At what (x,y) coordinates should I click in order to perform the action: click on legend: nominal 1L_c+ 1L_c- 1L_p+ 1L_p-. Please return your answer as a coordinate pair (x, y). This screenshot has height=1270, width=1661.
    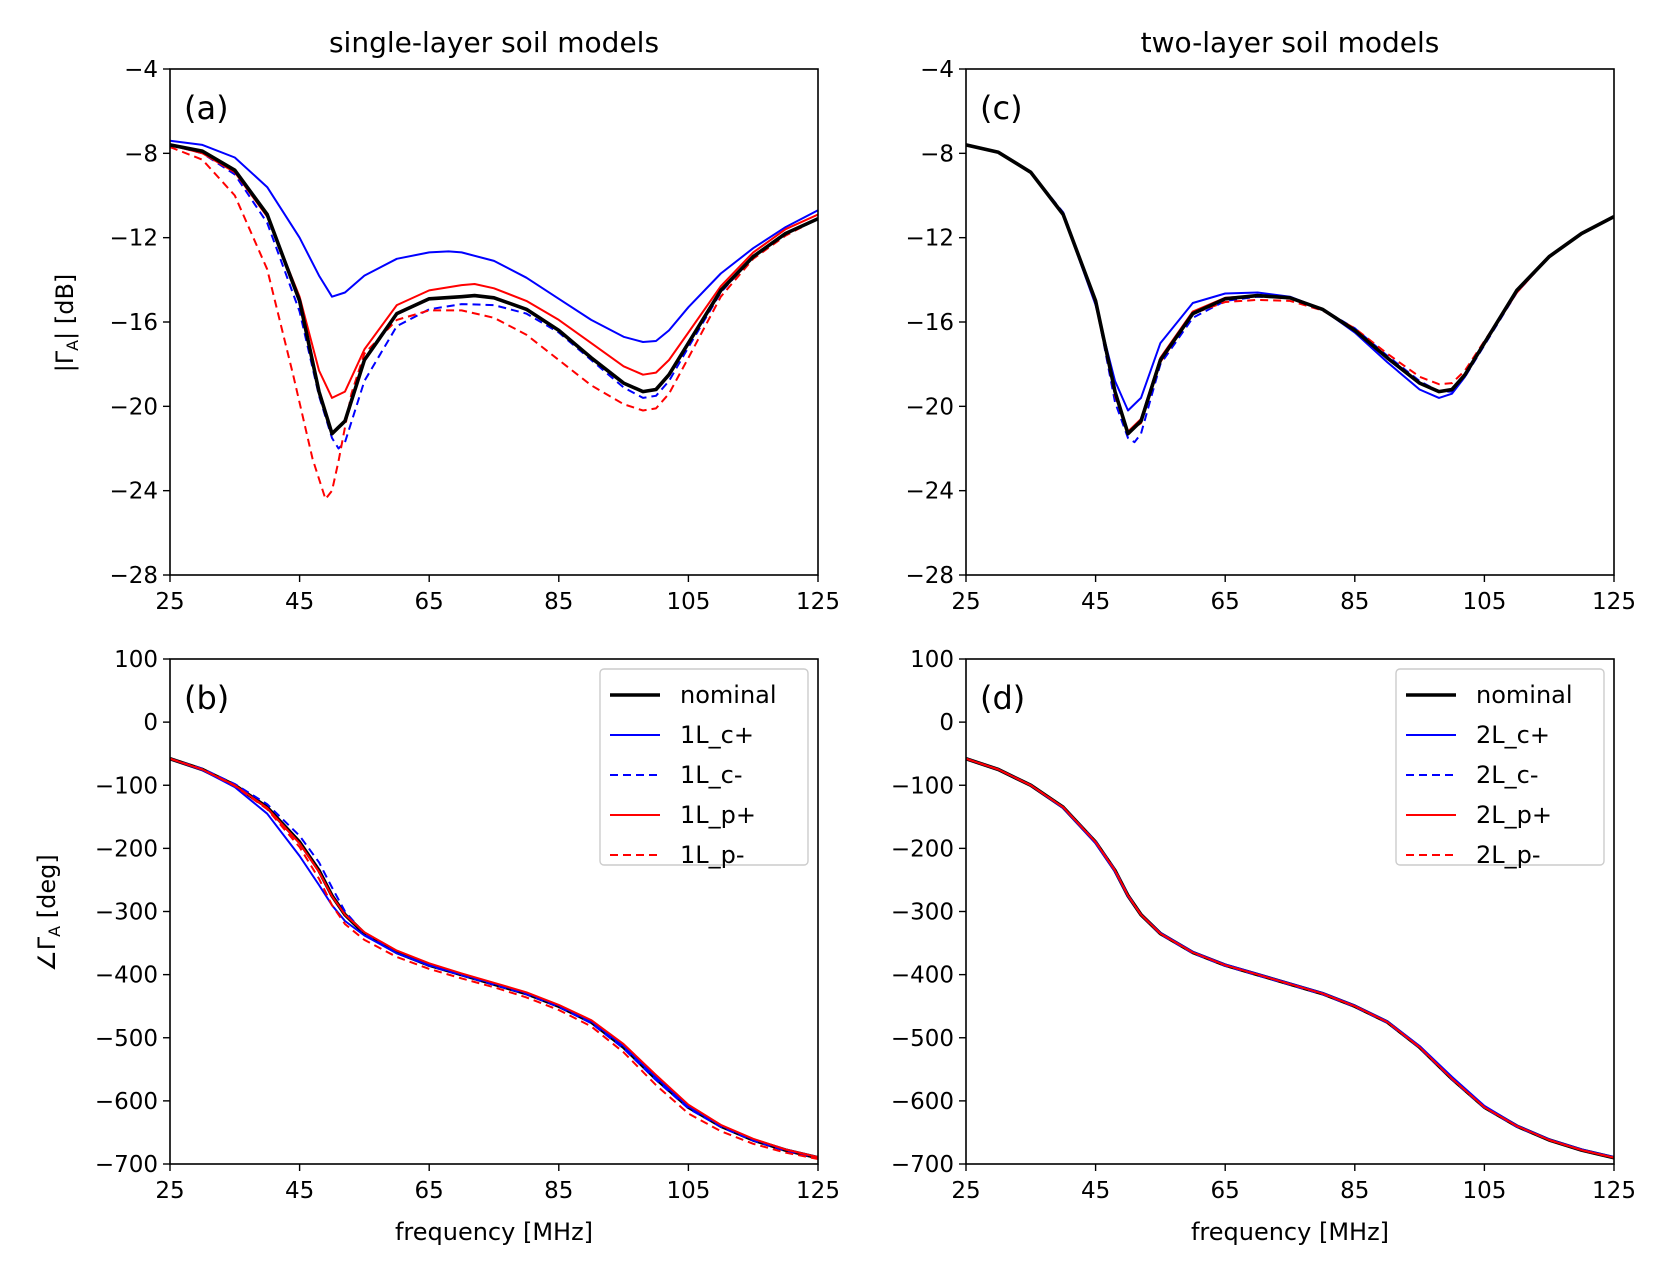
    Looking at the image, I should click on (704, 768).